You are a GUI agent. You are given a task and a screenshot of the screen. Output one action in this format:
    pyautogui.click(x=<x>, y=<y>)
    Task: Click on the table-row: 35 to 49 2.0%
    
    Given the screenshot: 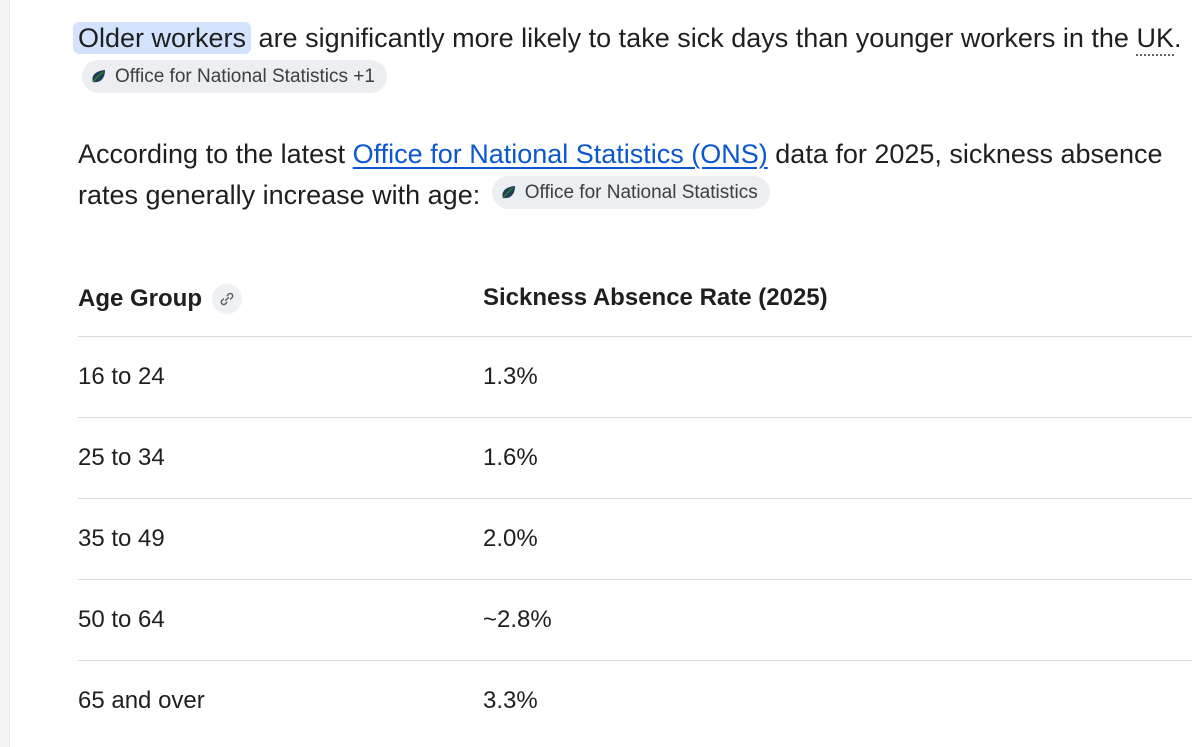 What is the action you would take?
    pyautogui.click(x=635, y=539)
    